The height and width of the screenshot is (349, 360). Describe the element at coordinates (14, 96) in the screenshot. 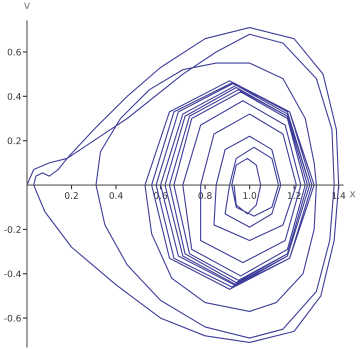

I see `y-tick-label: 0.4` at that location.